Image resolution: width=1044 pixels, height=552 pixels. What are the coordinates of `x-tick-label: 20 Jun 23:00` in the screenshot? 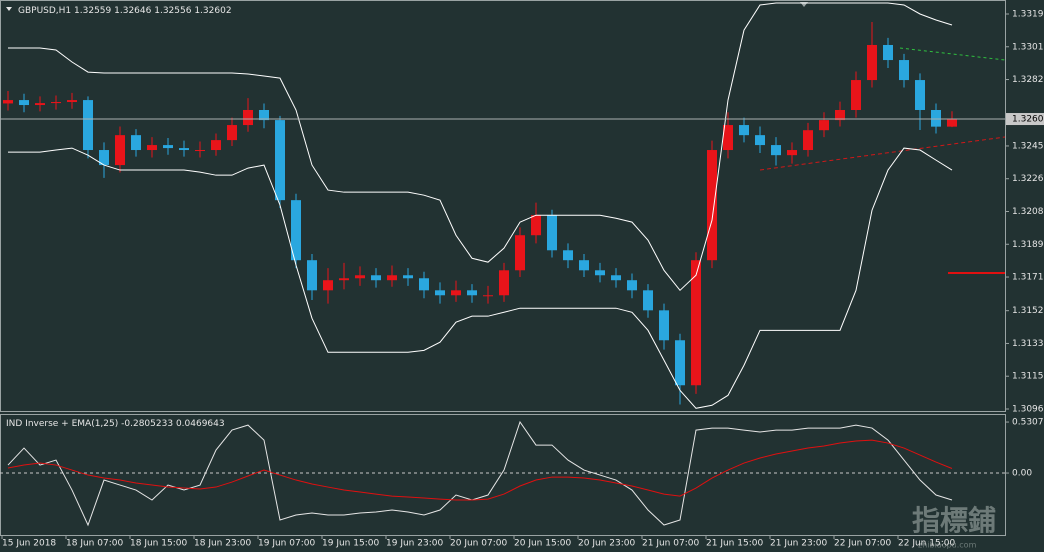 It's located at (606, 544).